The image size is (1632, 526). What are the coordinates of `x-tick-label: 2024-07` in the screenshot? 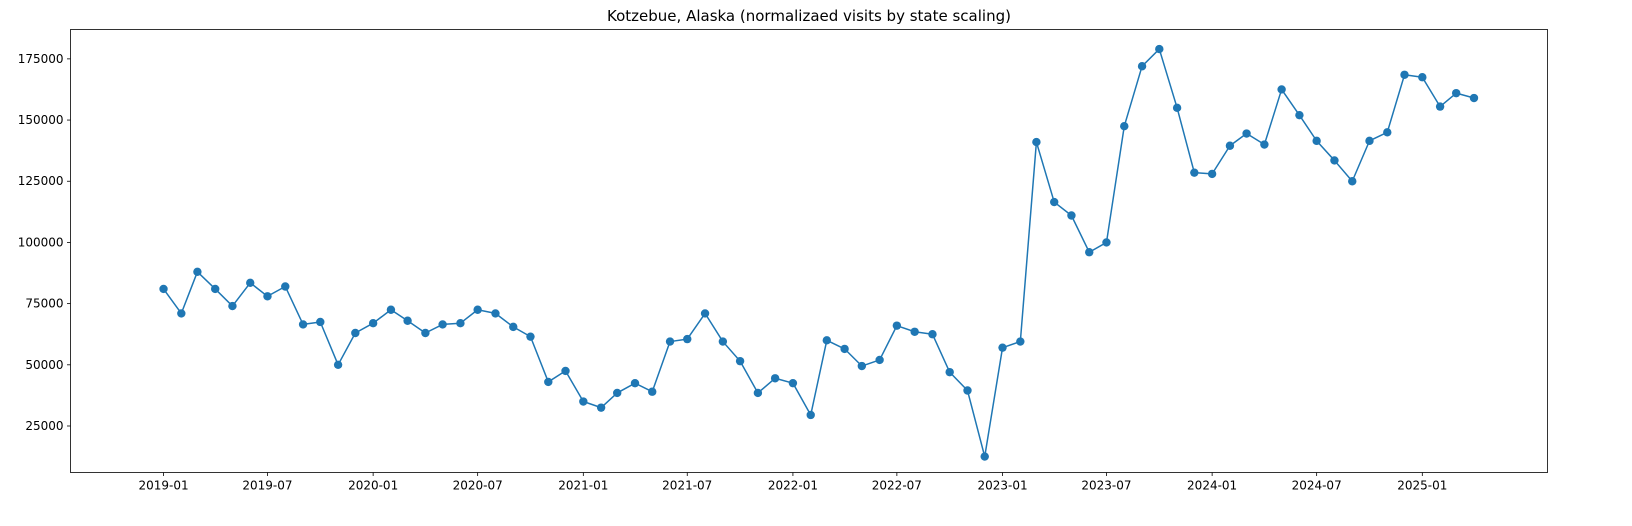 It's located at (1317, 486).